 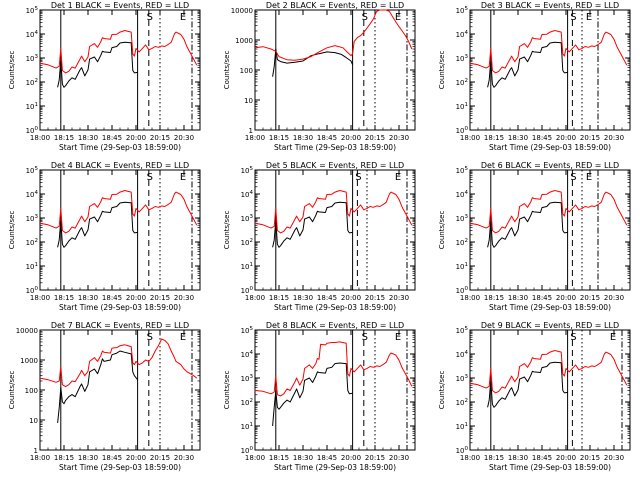 What do you see at coordinates (120, 165) in the screenshot?
I see `panel-title: Det 4 BLACK = Events, RED = LLD` at bounding box center [120, 165].